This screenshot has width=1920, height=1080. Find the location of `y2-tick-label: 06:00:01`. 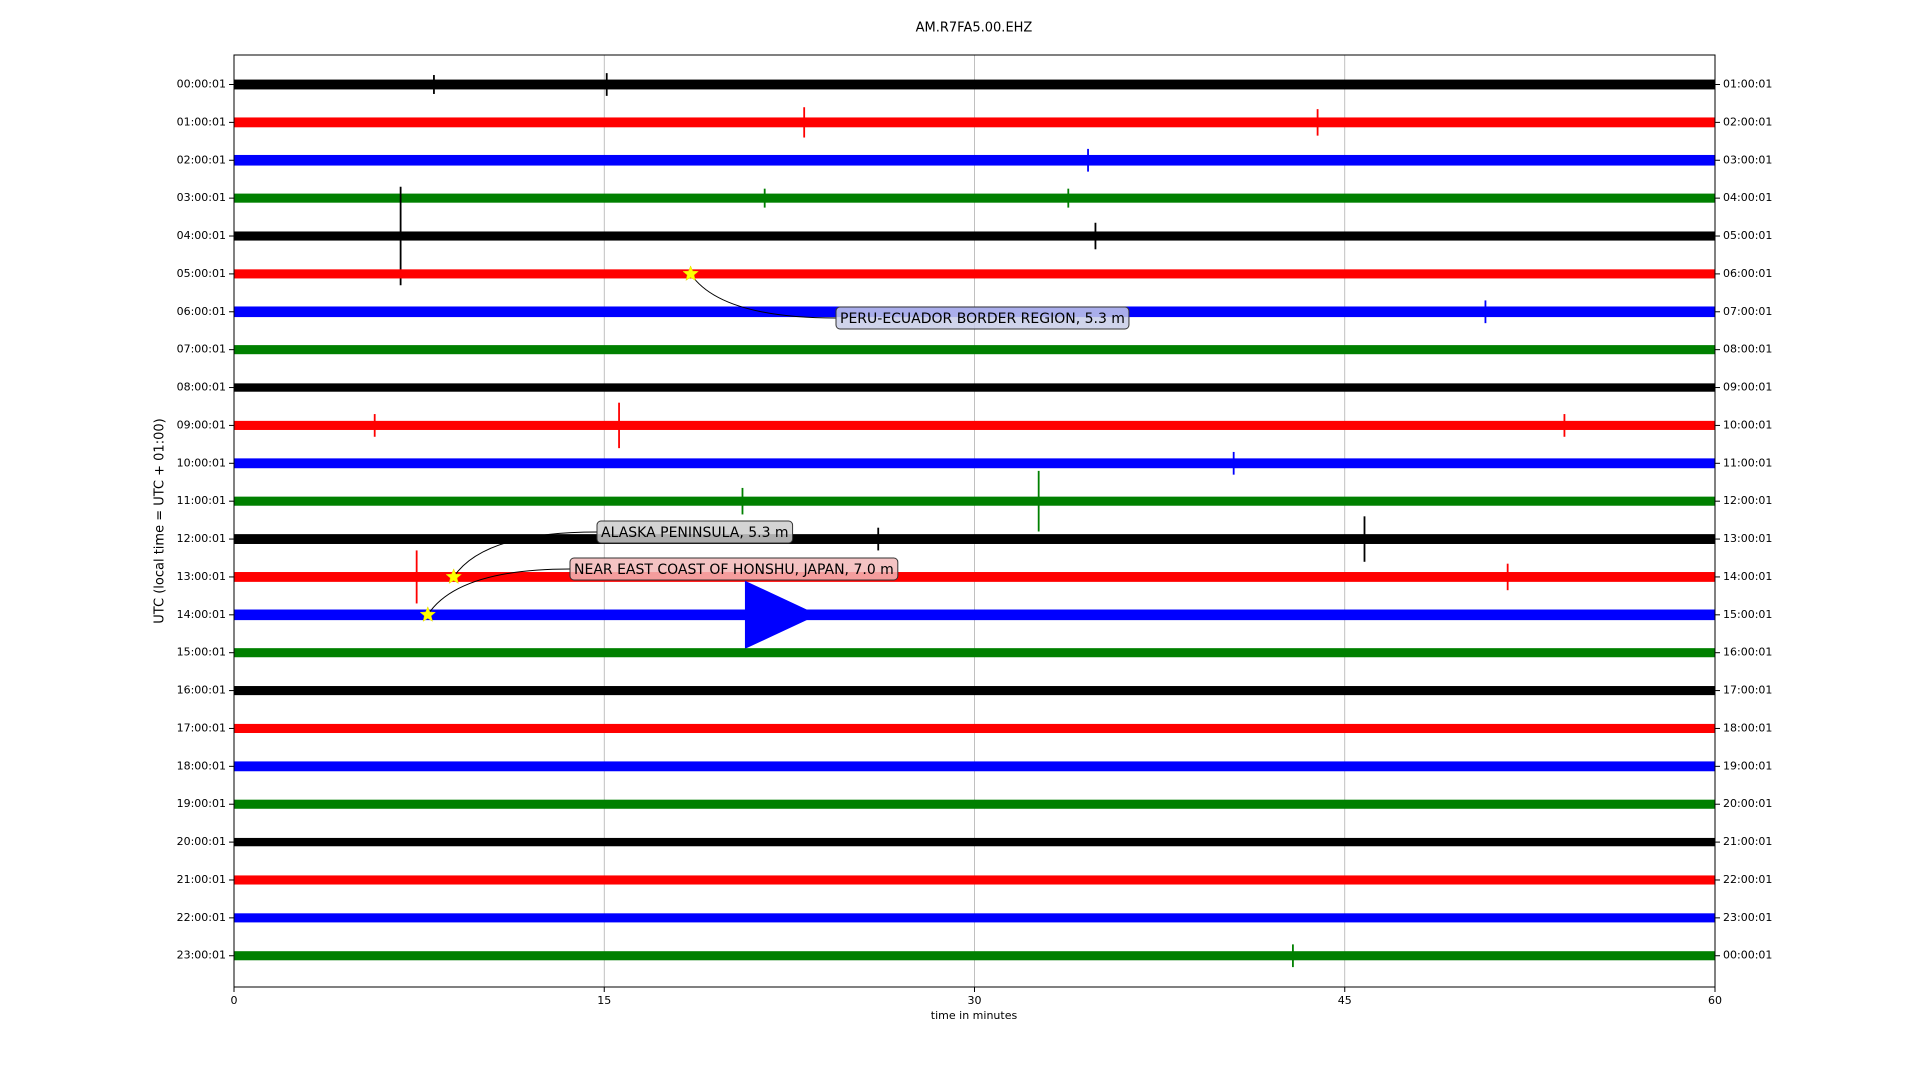

y2-tick-label: 06:00:01 is located at coordinates (1747, 273).